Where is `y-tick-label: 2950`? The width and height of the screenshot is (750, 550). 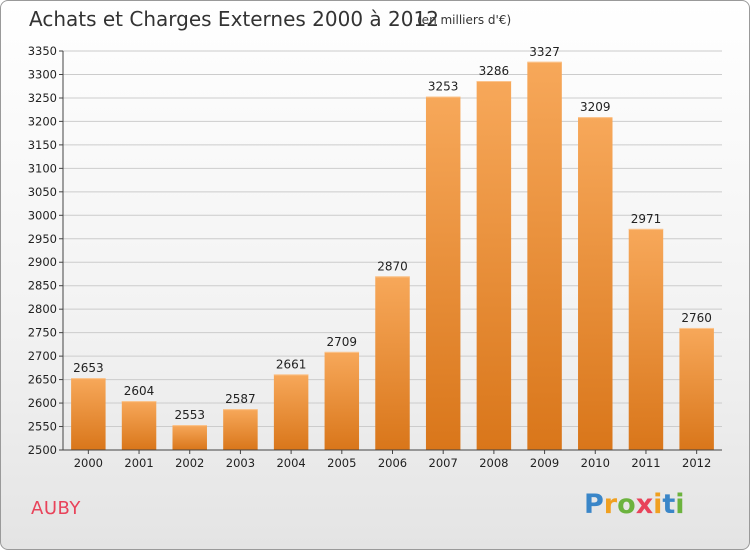
y-tick-label: 2950 is located at coordinates (42, 239).